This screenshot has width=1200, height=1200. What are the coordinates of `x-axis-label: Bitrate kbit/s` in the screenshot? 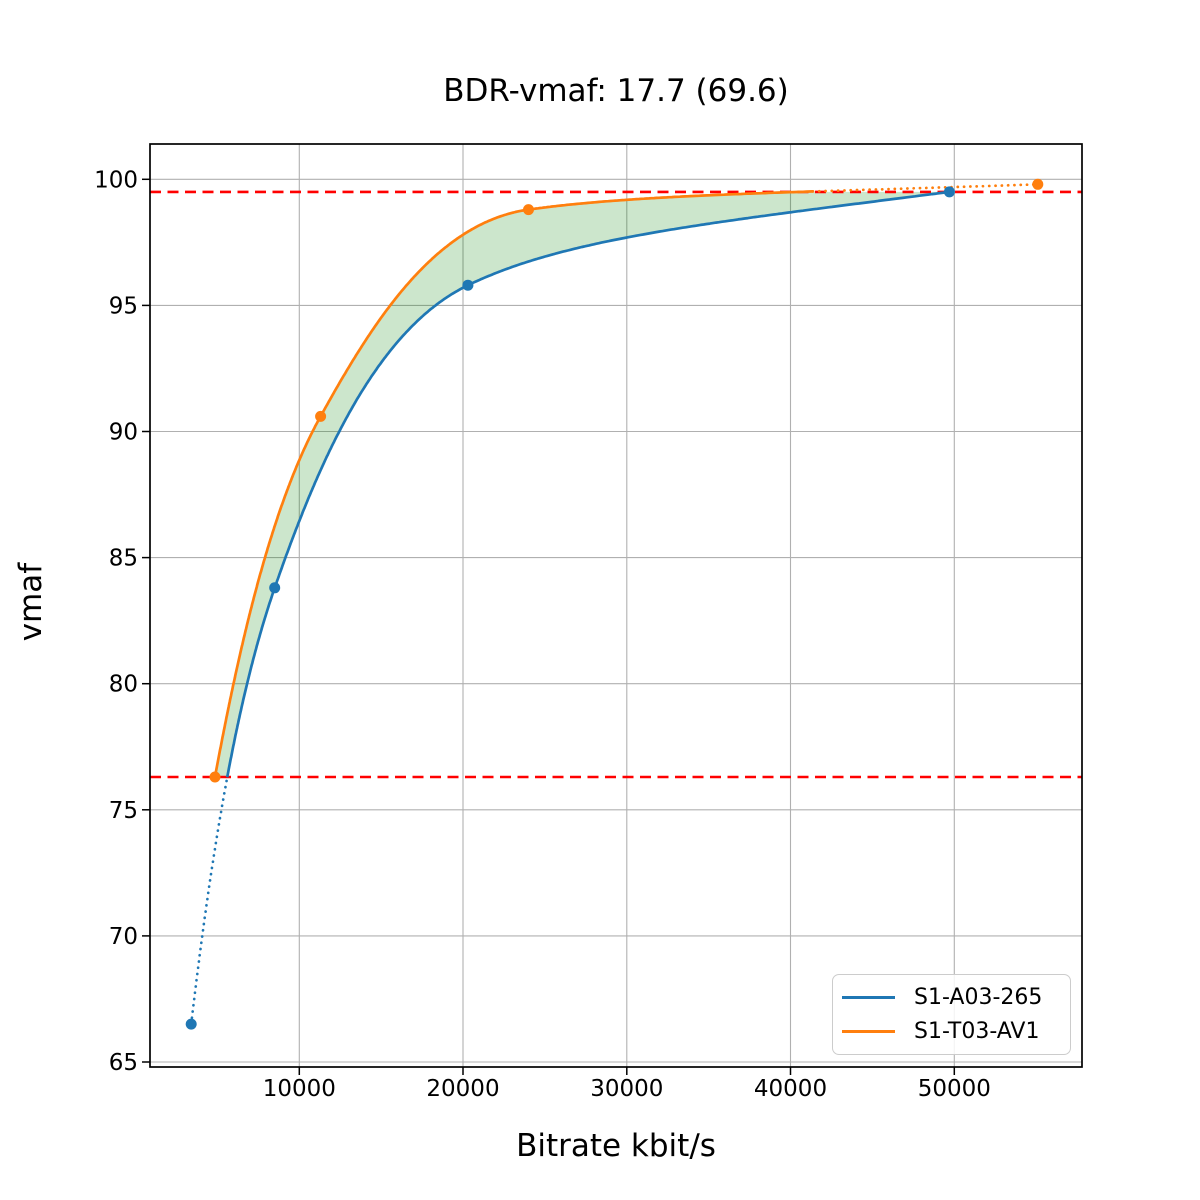 It's located at (616, 1146).